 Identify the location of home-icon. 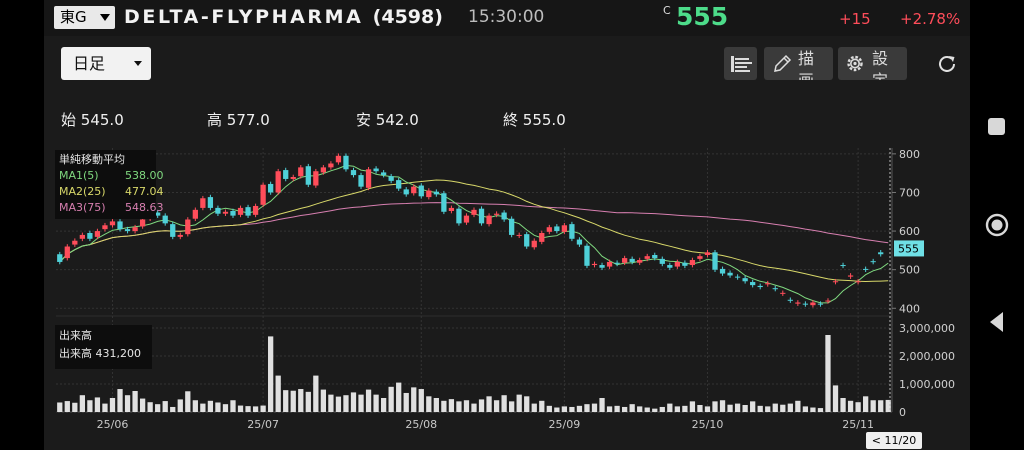
(997, 225).